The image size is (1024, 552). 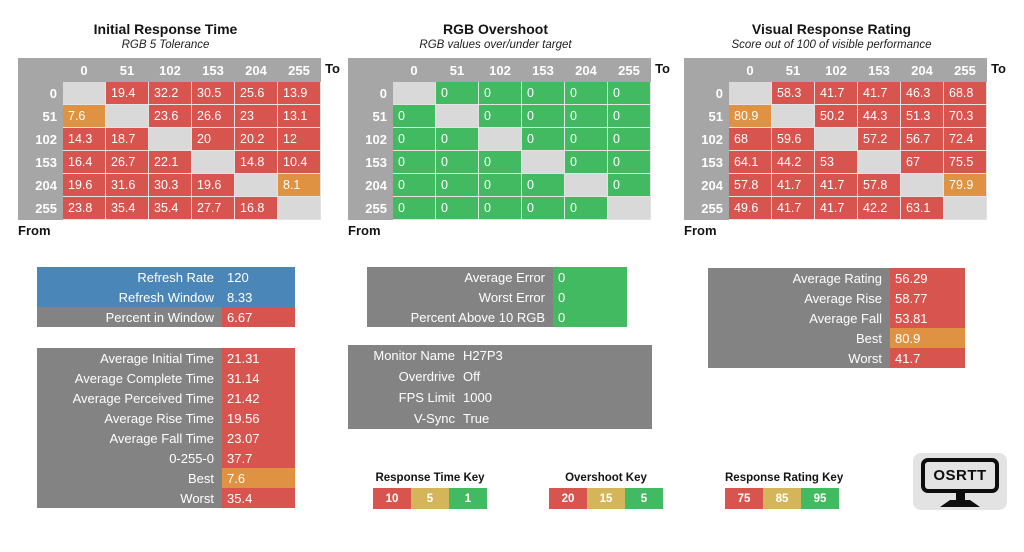 What do you see at coordinates (166, 317) in the screenshot?
I see `summary-row: Percent in Window 6.67` at bounding box center [166, 317].